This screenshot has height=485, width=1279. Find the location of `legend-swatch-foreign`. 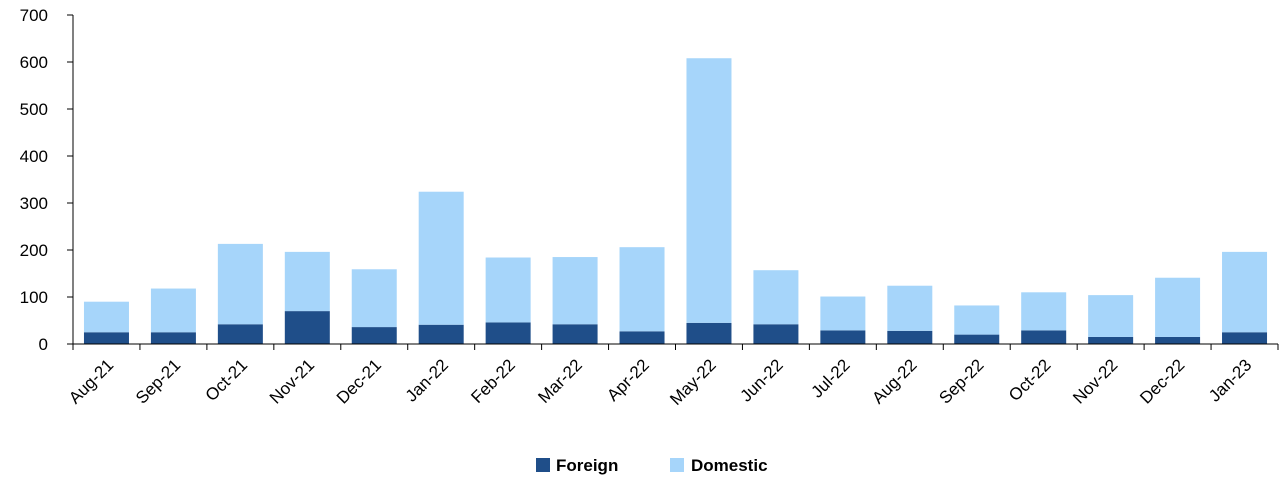

legend-swatch-foreign is located at coordinates (543, 465).